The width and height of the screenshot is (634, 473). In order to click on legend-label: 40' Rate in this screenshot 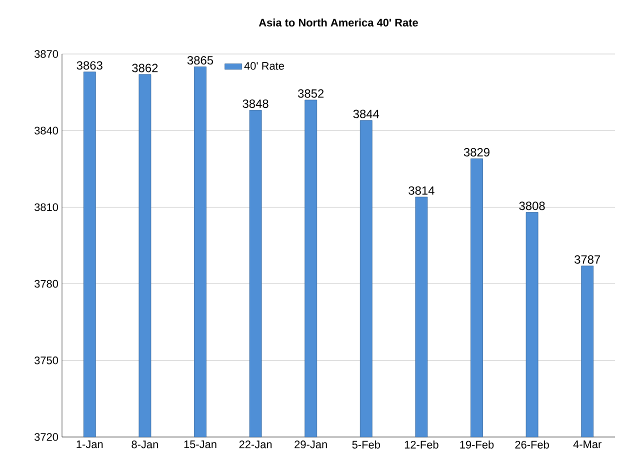, I will do `click(264, 66)`.